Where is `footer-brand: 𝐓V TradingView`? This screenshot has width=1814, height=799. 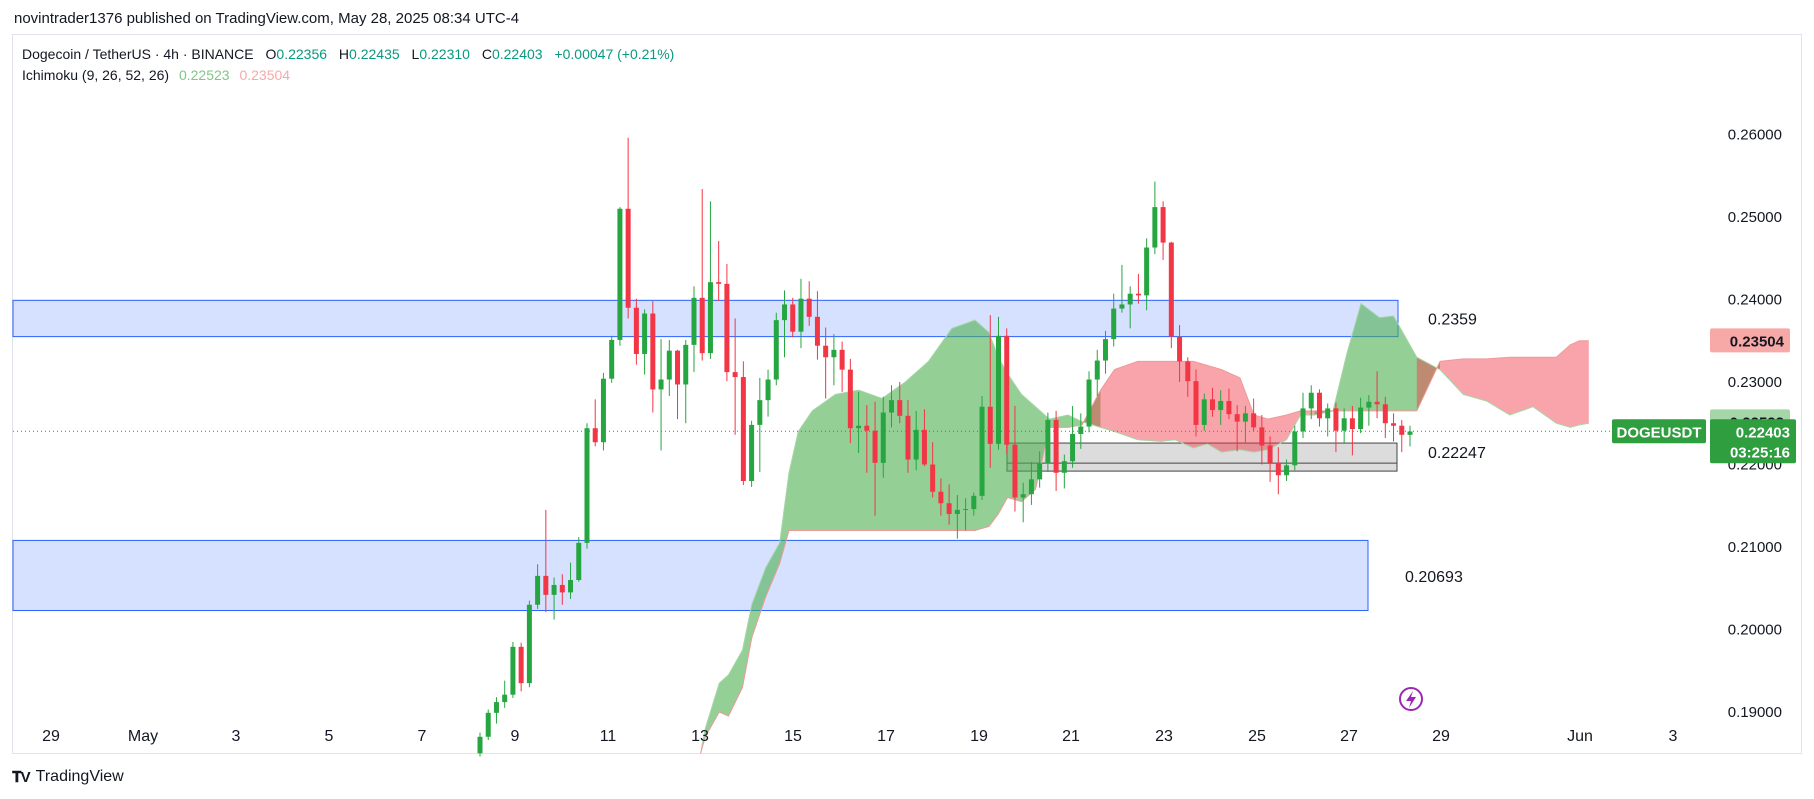 footer-brand: 𝐓V TradingView is located at coordinates (68, 777).